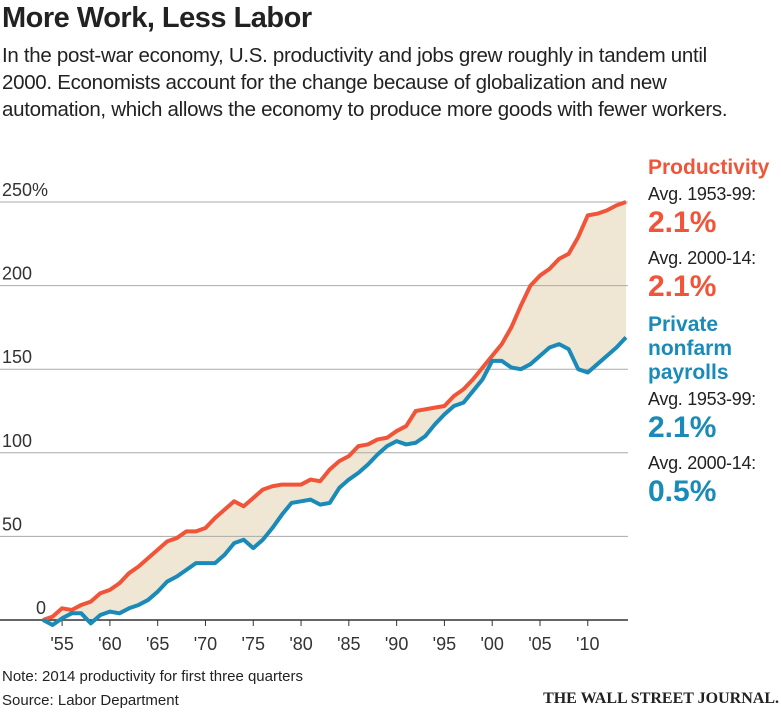 Image resolution: width=781 pixels, height=712 pixels. I want to click on legend-entry: Private nonfarm payrolls, so click(690, 348).